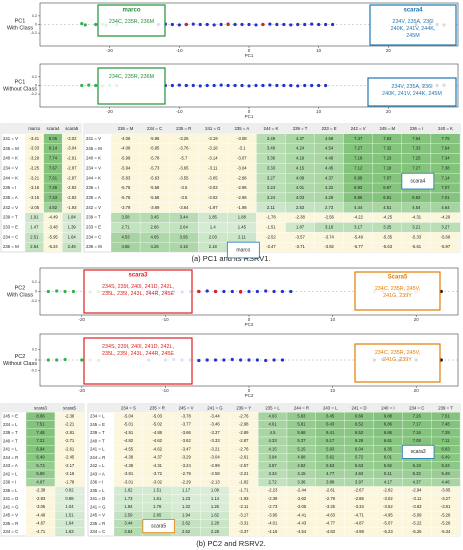  Describe the element at coordinates (20, 288) in the screenshot. I see `panel-label: PC2` at that location.